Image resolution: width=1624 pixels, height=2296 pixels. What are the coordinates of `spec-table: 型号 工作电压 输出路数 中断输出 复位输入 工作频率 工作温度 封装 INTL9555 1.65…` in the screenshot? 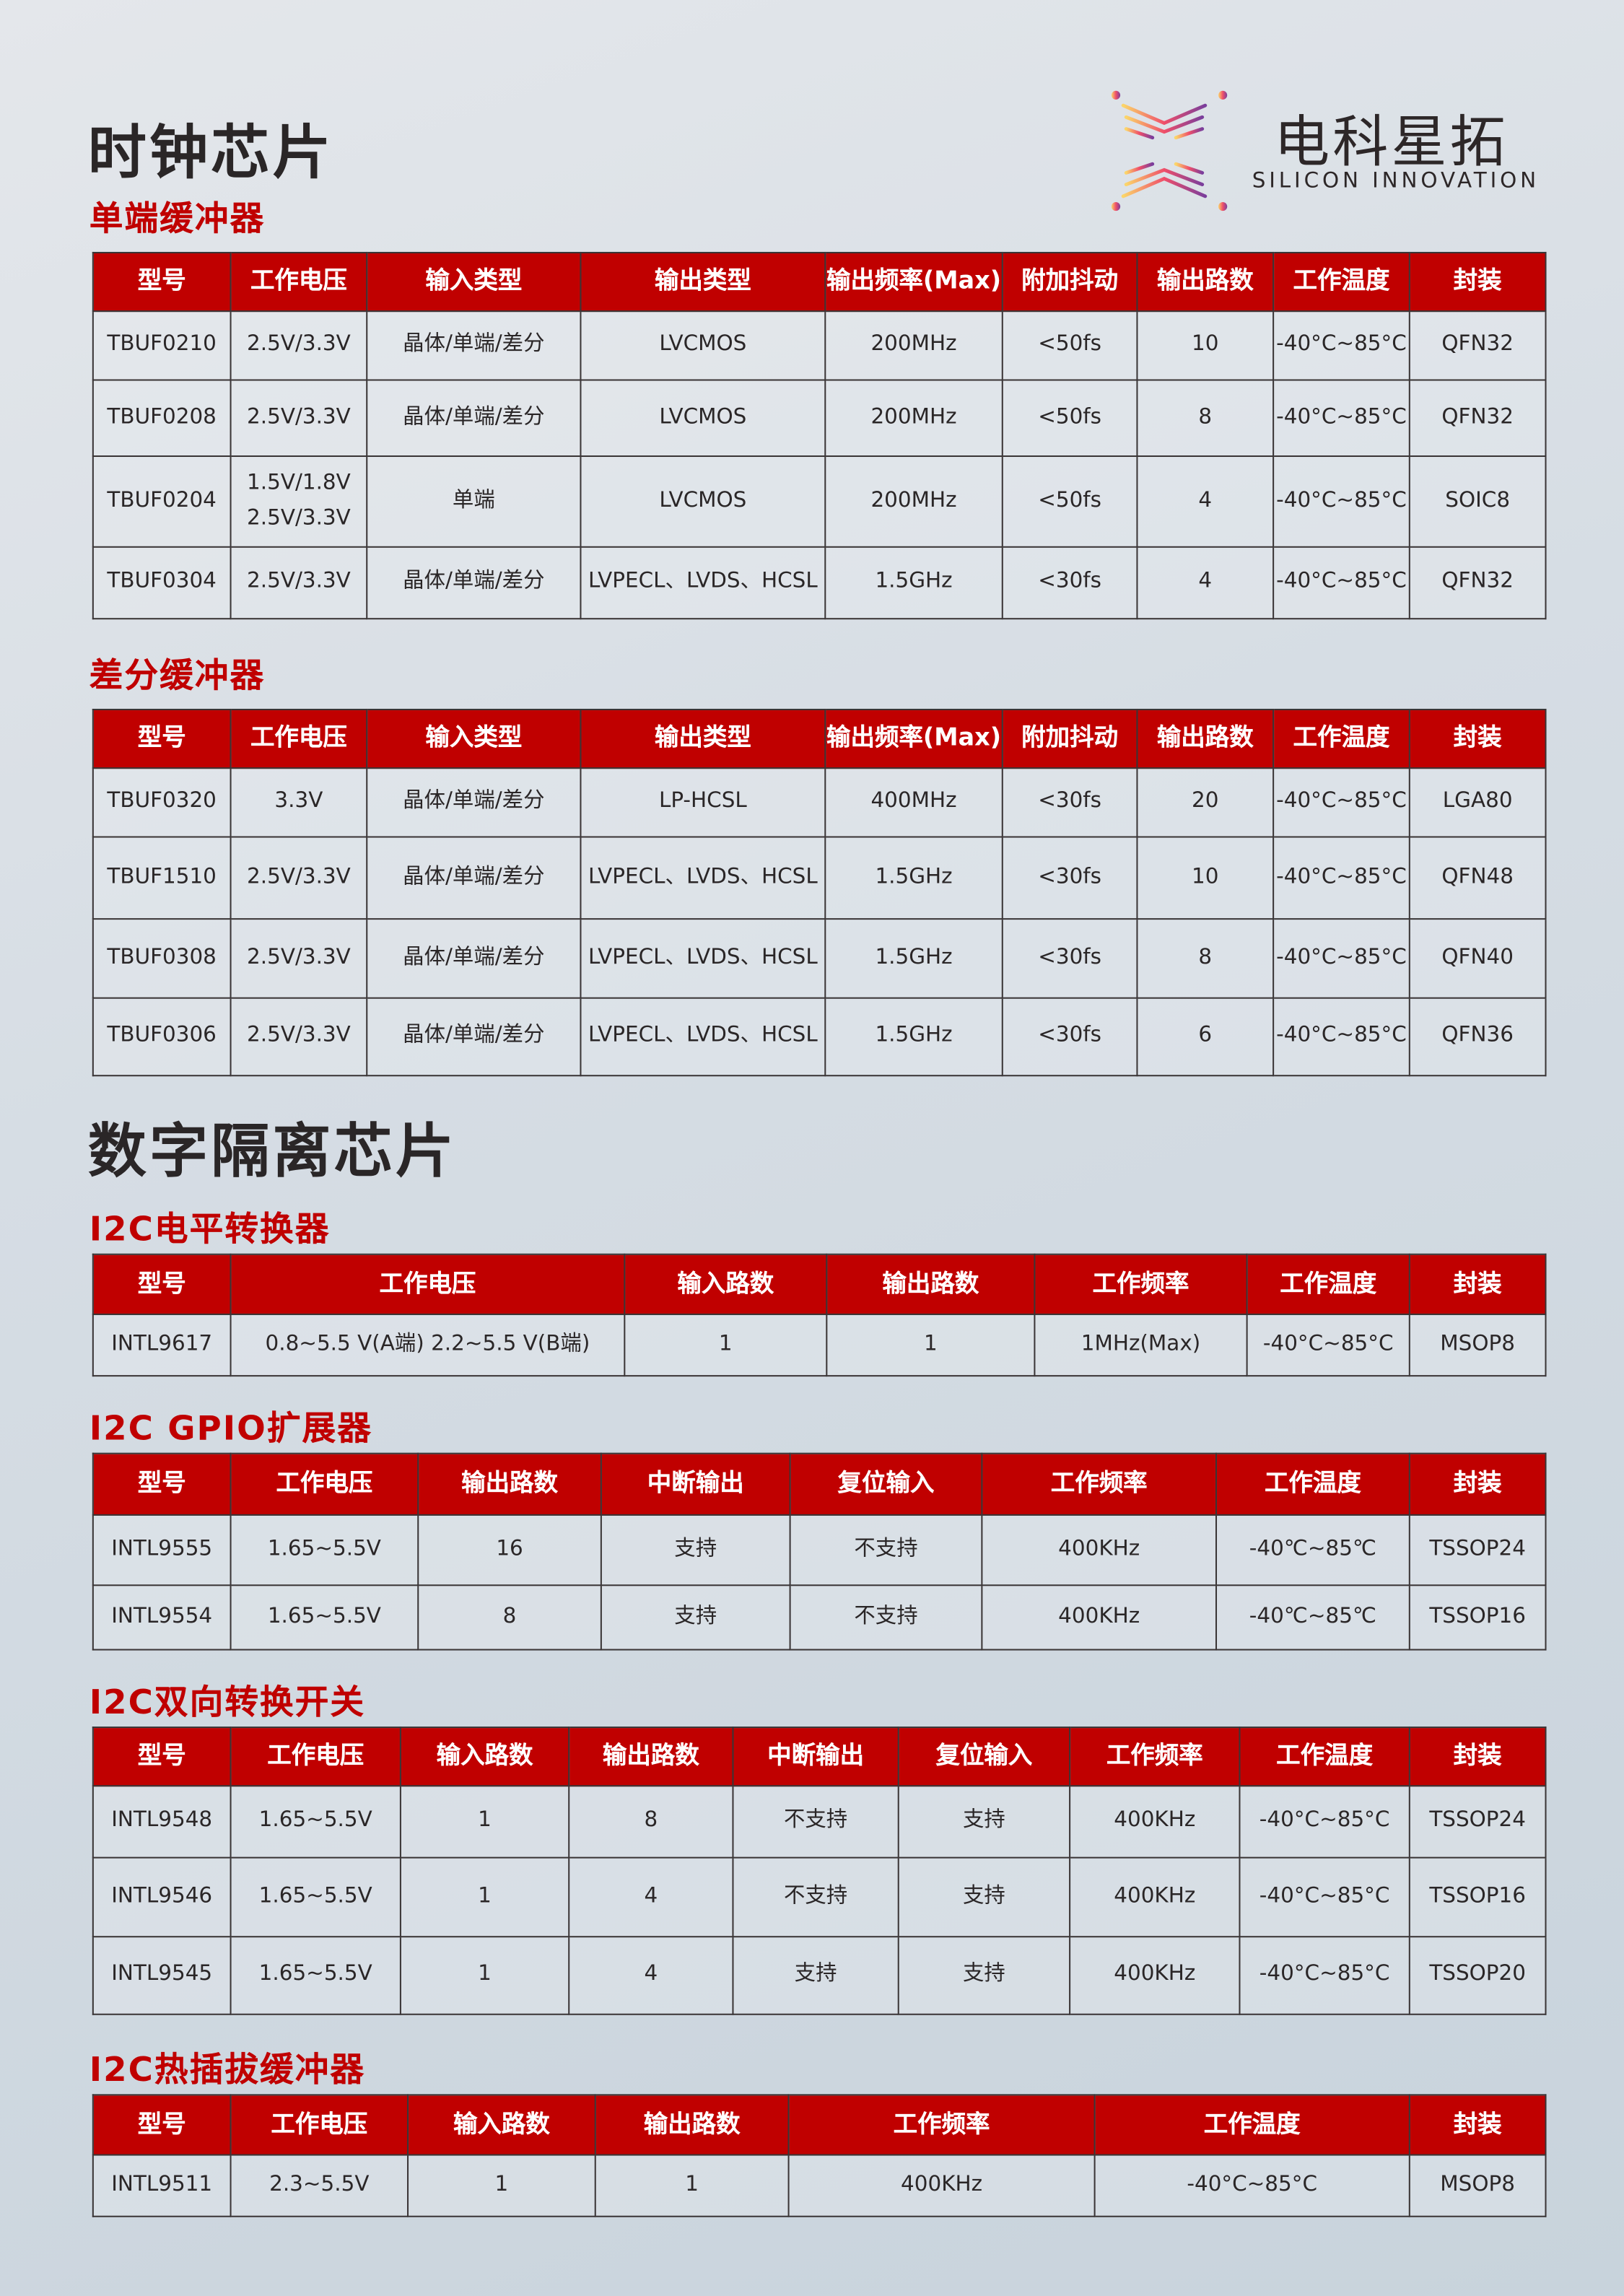 It's located at (819, 1551).